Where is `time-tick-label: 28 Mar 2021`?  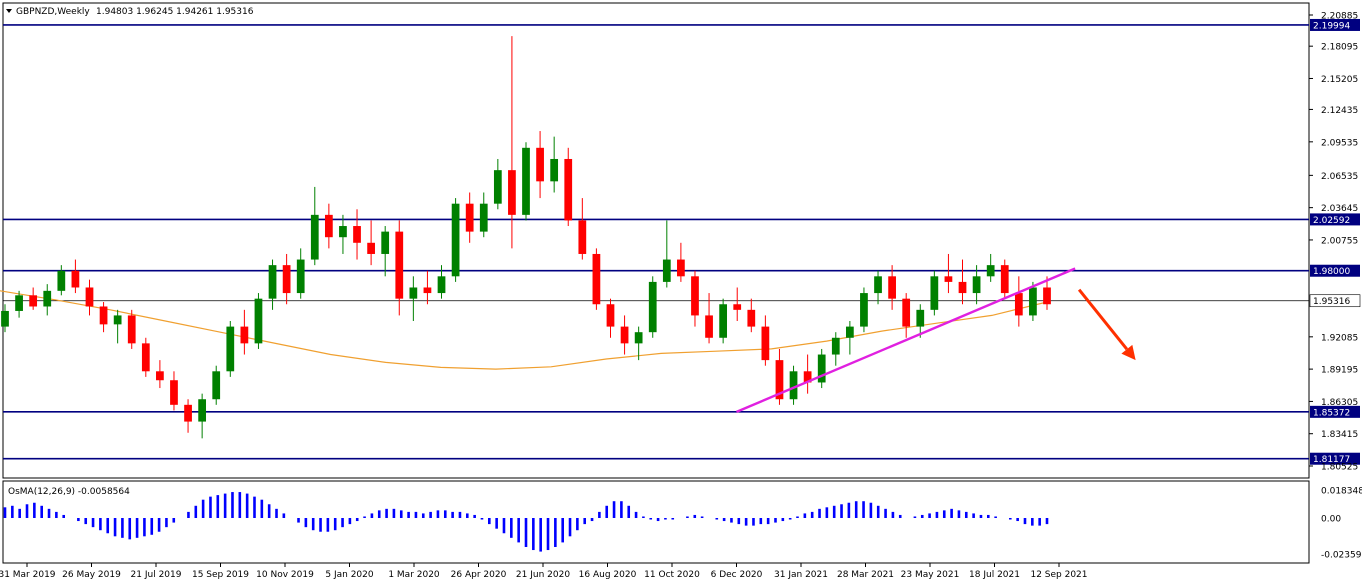 time-tick-label: 28 Mar 2021 is located at coordinates (865, 575).